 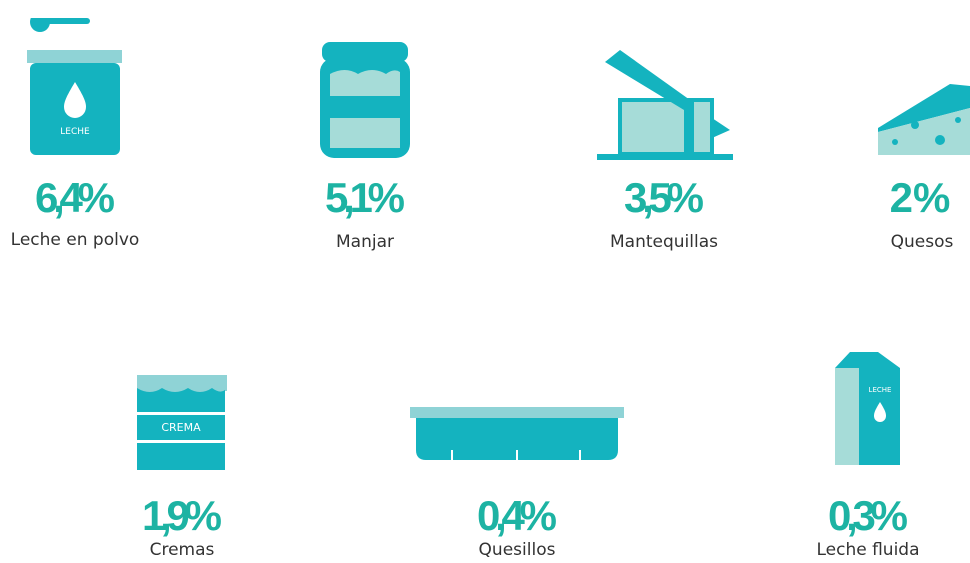 What do you see at coordinates (182, 515) in the screenshot?
I see `percentage: 1,9%` at bounding box center [182, 515].